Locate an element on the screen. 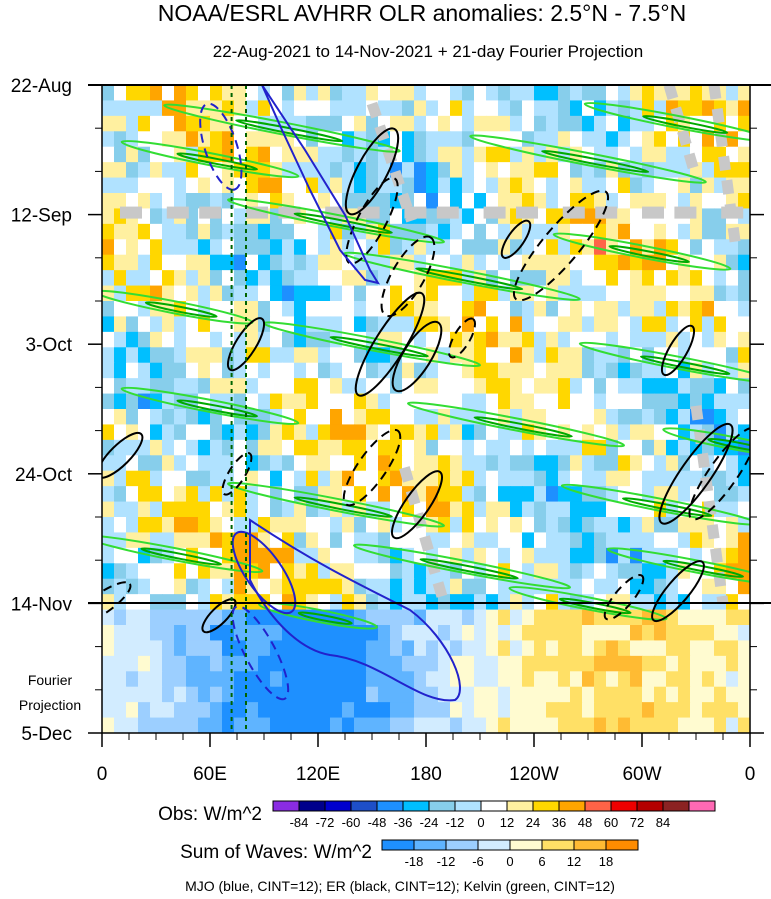 This screenshot has height=899, width=771. missing-data-streak is located at coordinates (709, 505).